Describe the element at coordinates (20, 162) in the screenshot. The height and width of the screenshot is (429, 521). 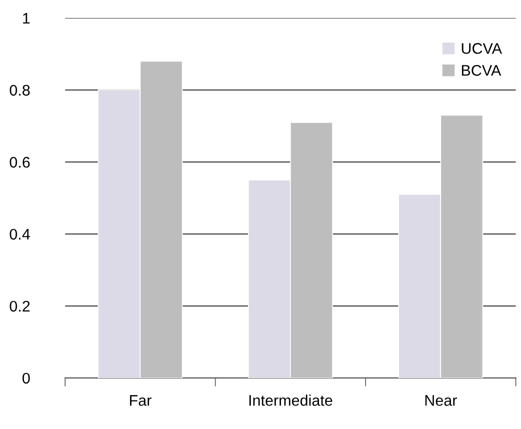
I see `y-tick-label: 0.6` at that location.